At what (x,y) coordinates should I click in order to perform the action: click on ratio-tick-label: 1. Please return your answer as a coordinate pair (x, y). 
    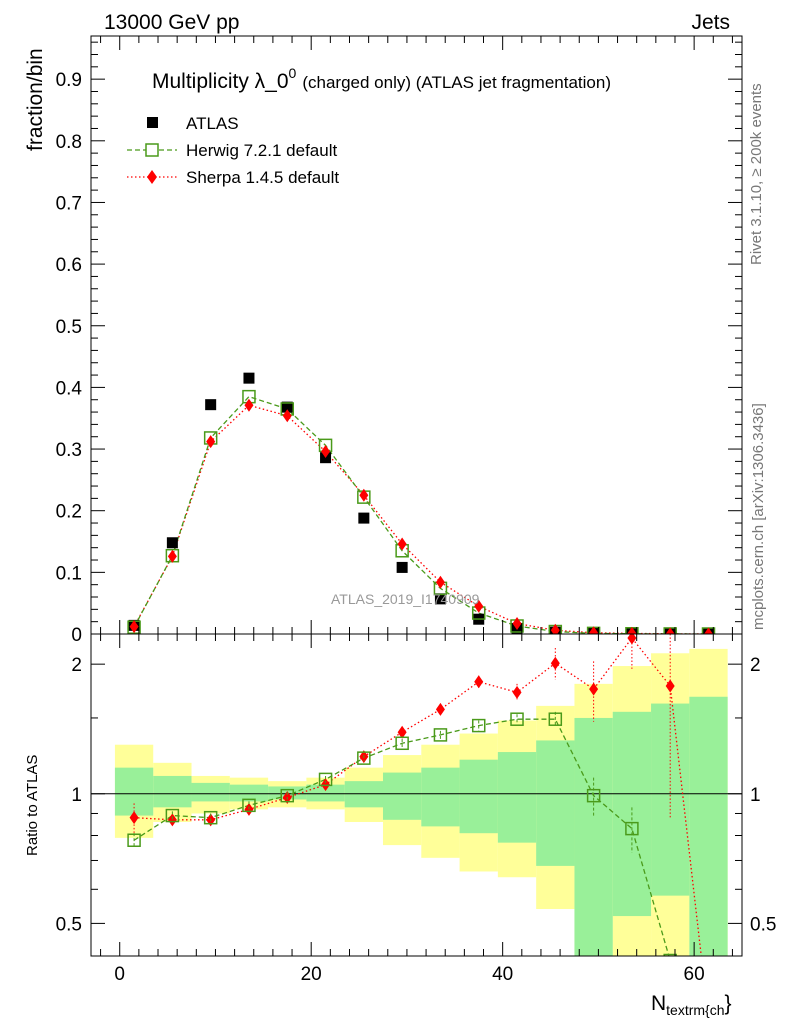
    Looking at the image, I should click on (76, 795).